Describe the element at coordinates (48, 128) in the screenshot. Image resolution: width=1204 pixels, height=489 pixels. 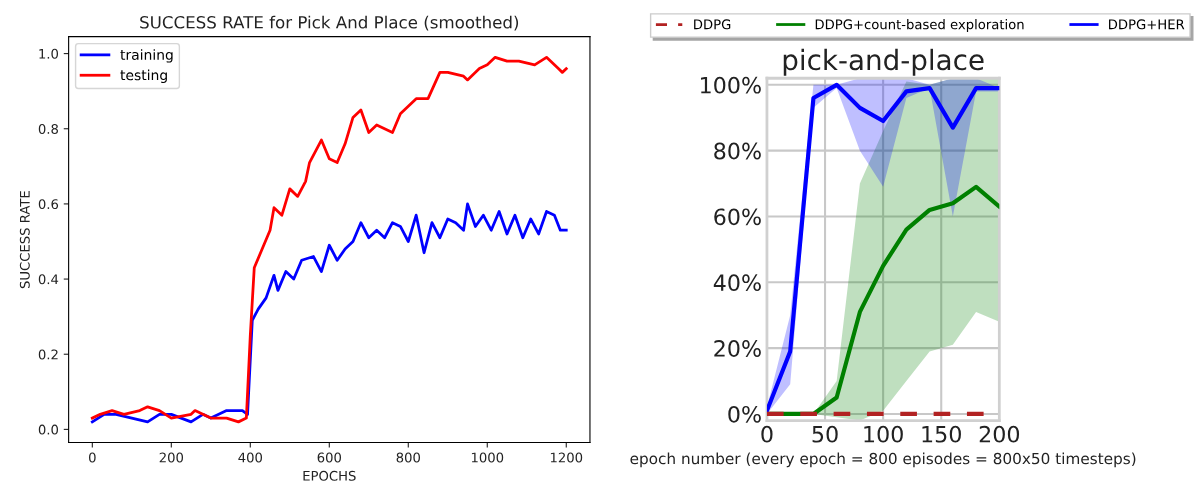
I see `y-tick-label: 0.8` at that location.